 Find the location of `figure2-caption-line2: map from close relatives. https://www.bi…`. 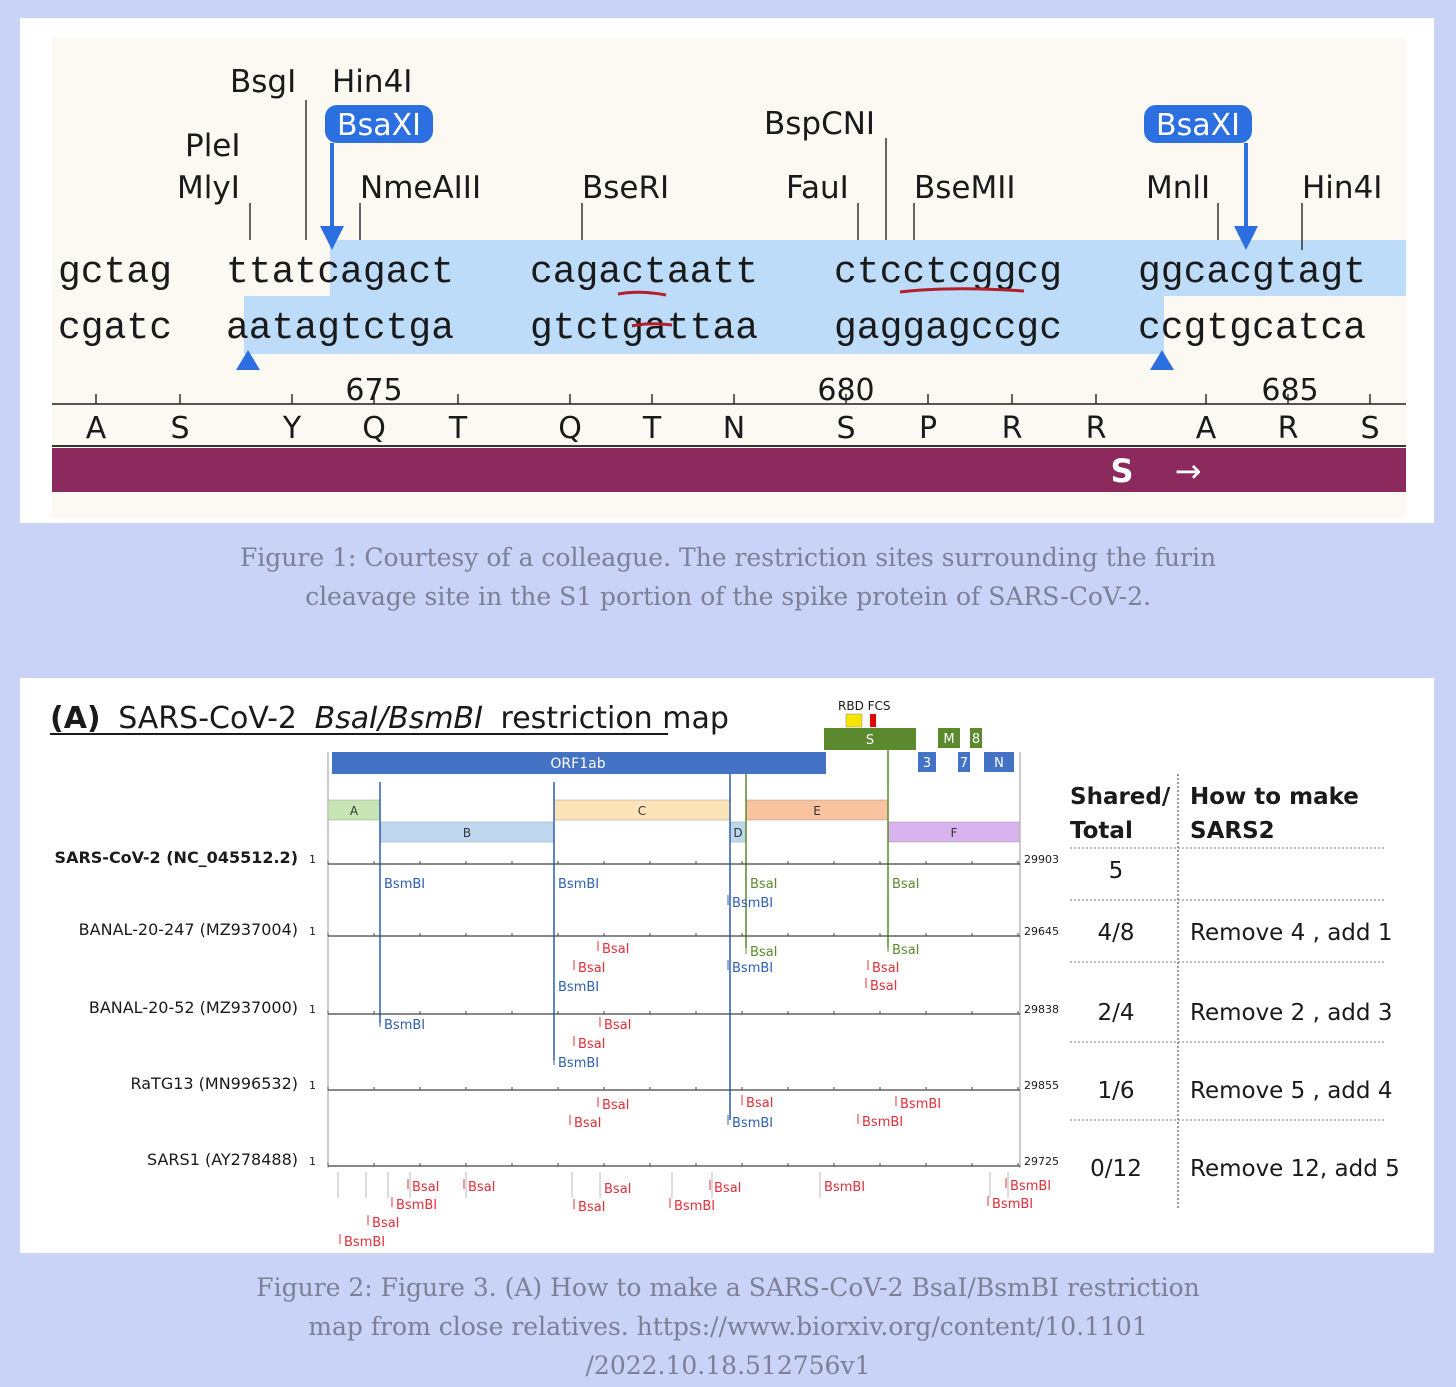

figure2-caption-line2: map from close relatives. https://www.bi… is located at coordinates (728, 1326).